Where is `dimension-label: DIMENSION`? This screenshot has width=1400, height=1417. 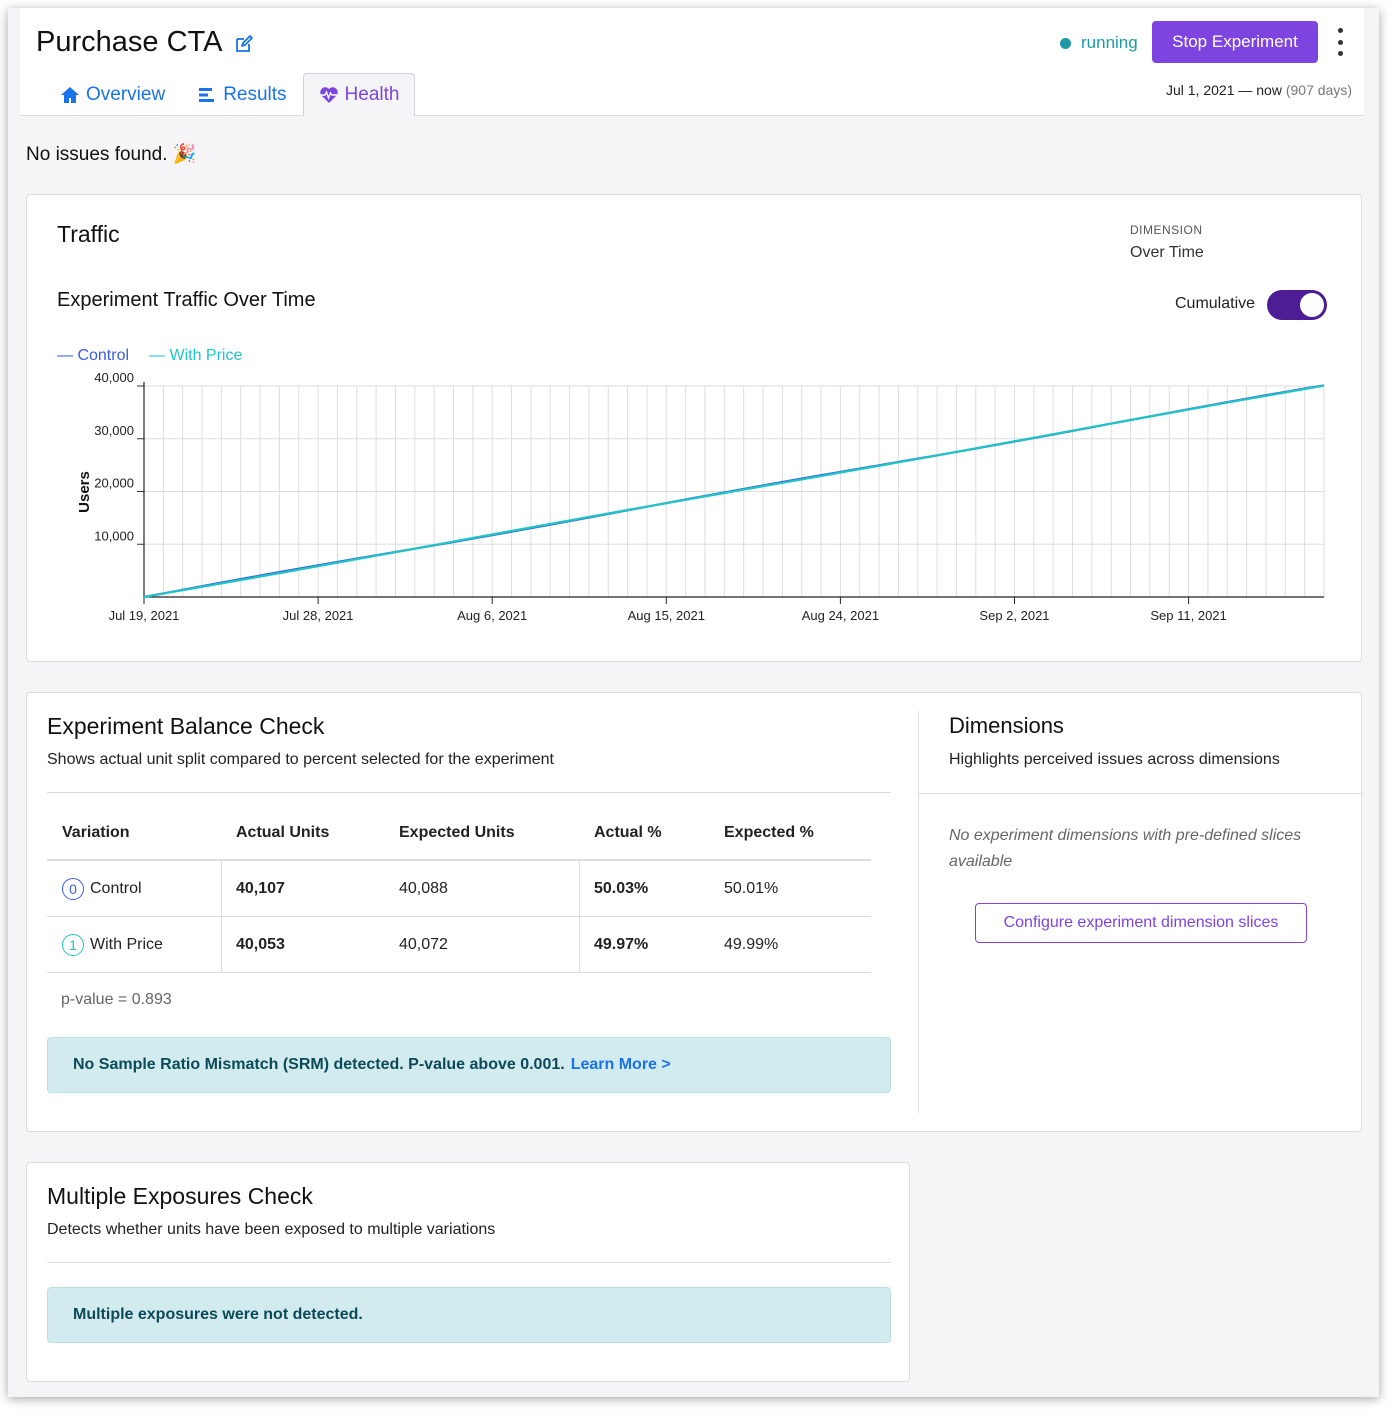 dimension-label: DIMENSION is located at coordinates (1166, 230).